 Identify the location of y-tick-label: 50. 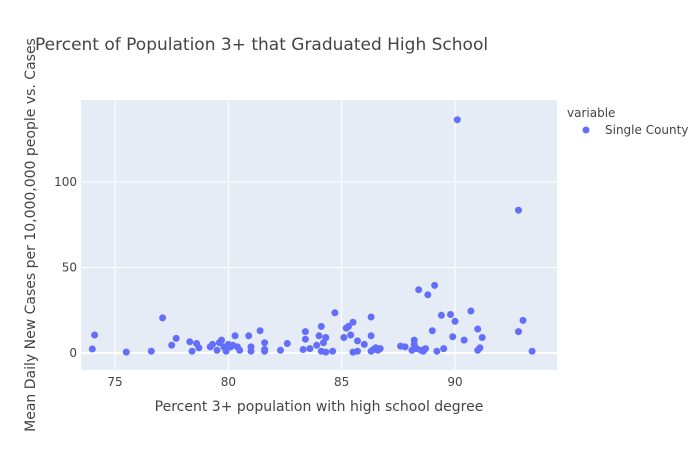
(69, 267).